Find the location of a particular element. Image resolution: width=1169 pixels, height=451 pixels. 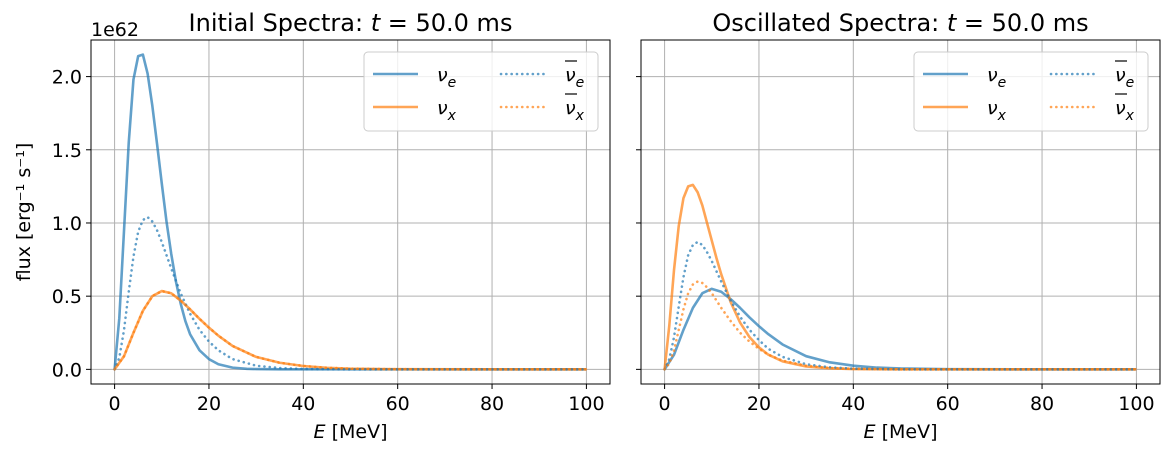

y-tick-label: 1.5 is located at coordinates (67, 151).